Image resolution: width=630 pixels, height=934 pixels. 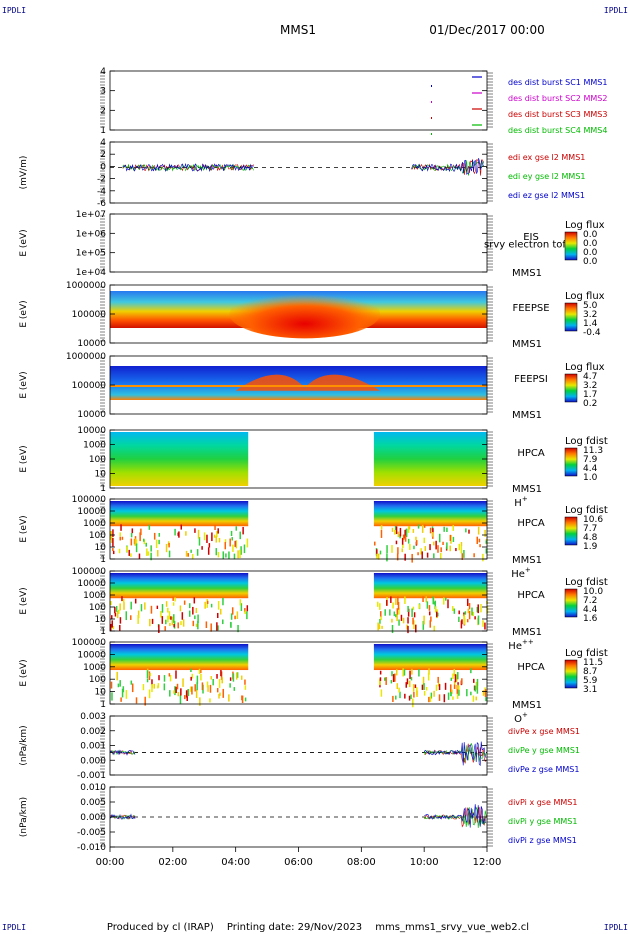 I want to click on spacecraft-label: MMS1, so click(x=527, y=344).